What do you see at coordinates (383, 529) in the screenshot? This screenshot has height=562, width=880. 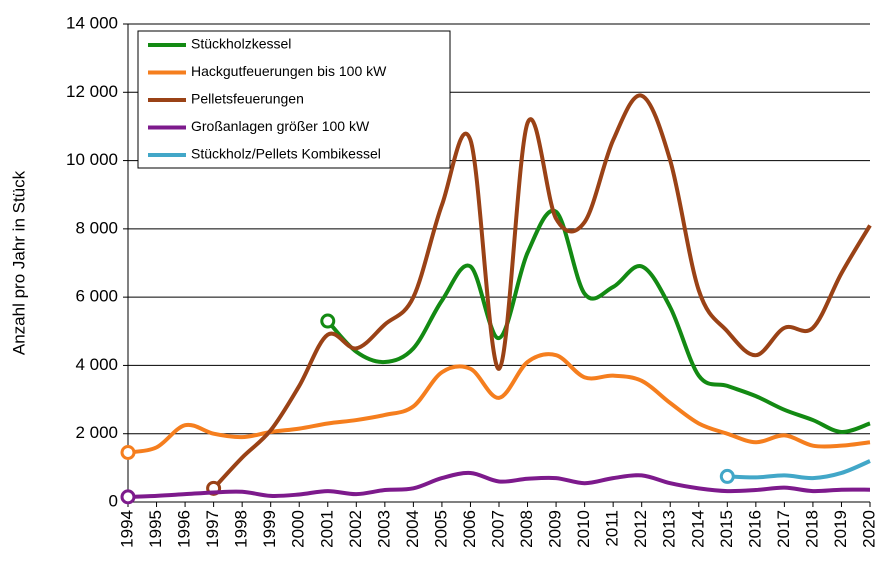 I see `x-tick-label: 2003` at bounding box center [383, 529].